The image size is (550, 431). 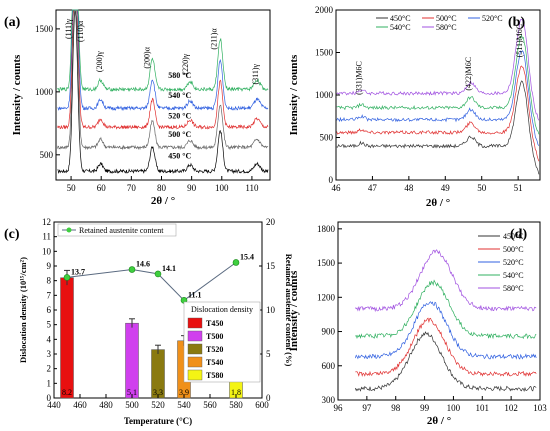 I want to click on bar-legend-label: T450, so click(x=214, y=323).